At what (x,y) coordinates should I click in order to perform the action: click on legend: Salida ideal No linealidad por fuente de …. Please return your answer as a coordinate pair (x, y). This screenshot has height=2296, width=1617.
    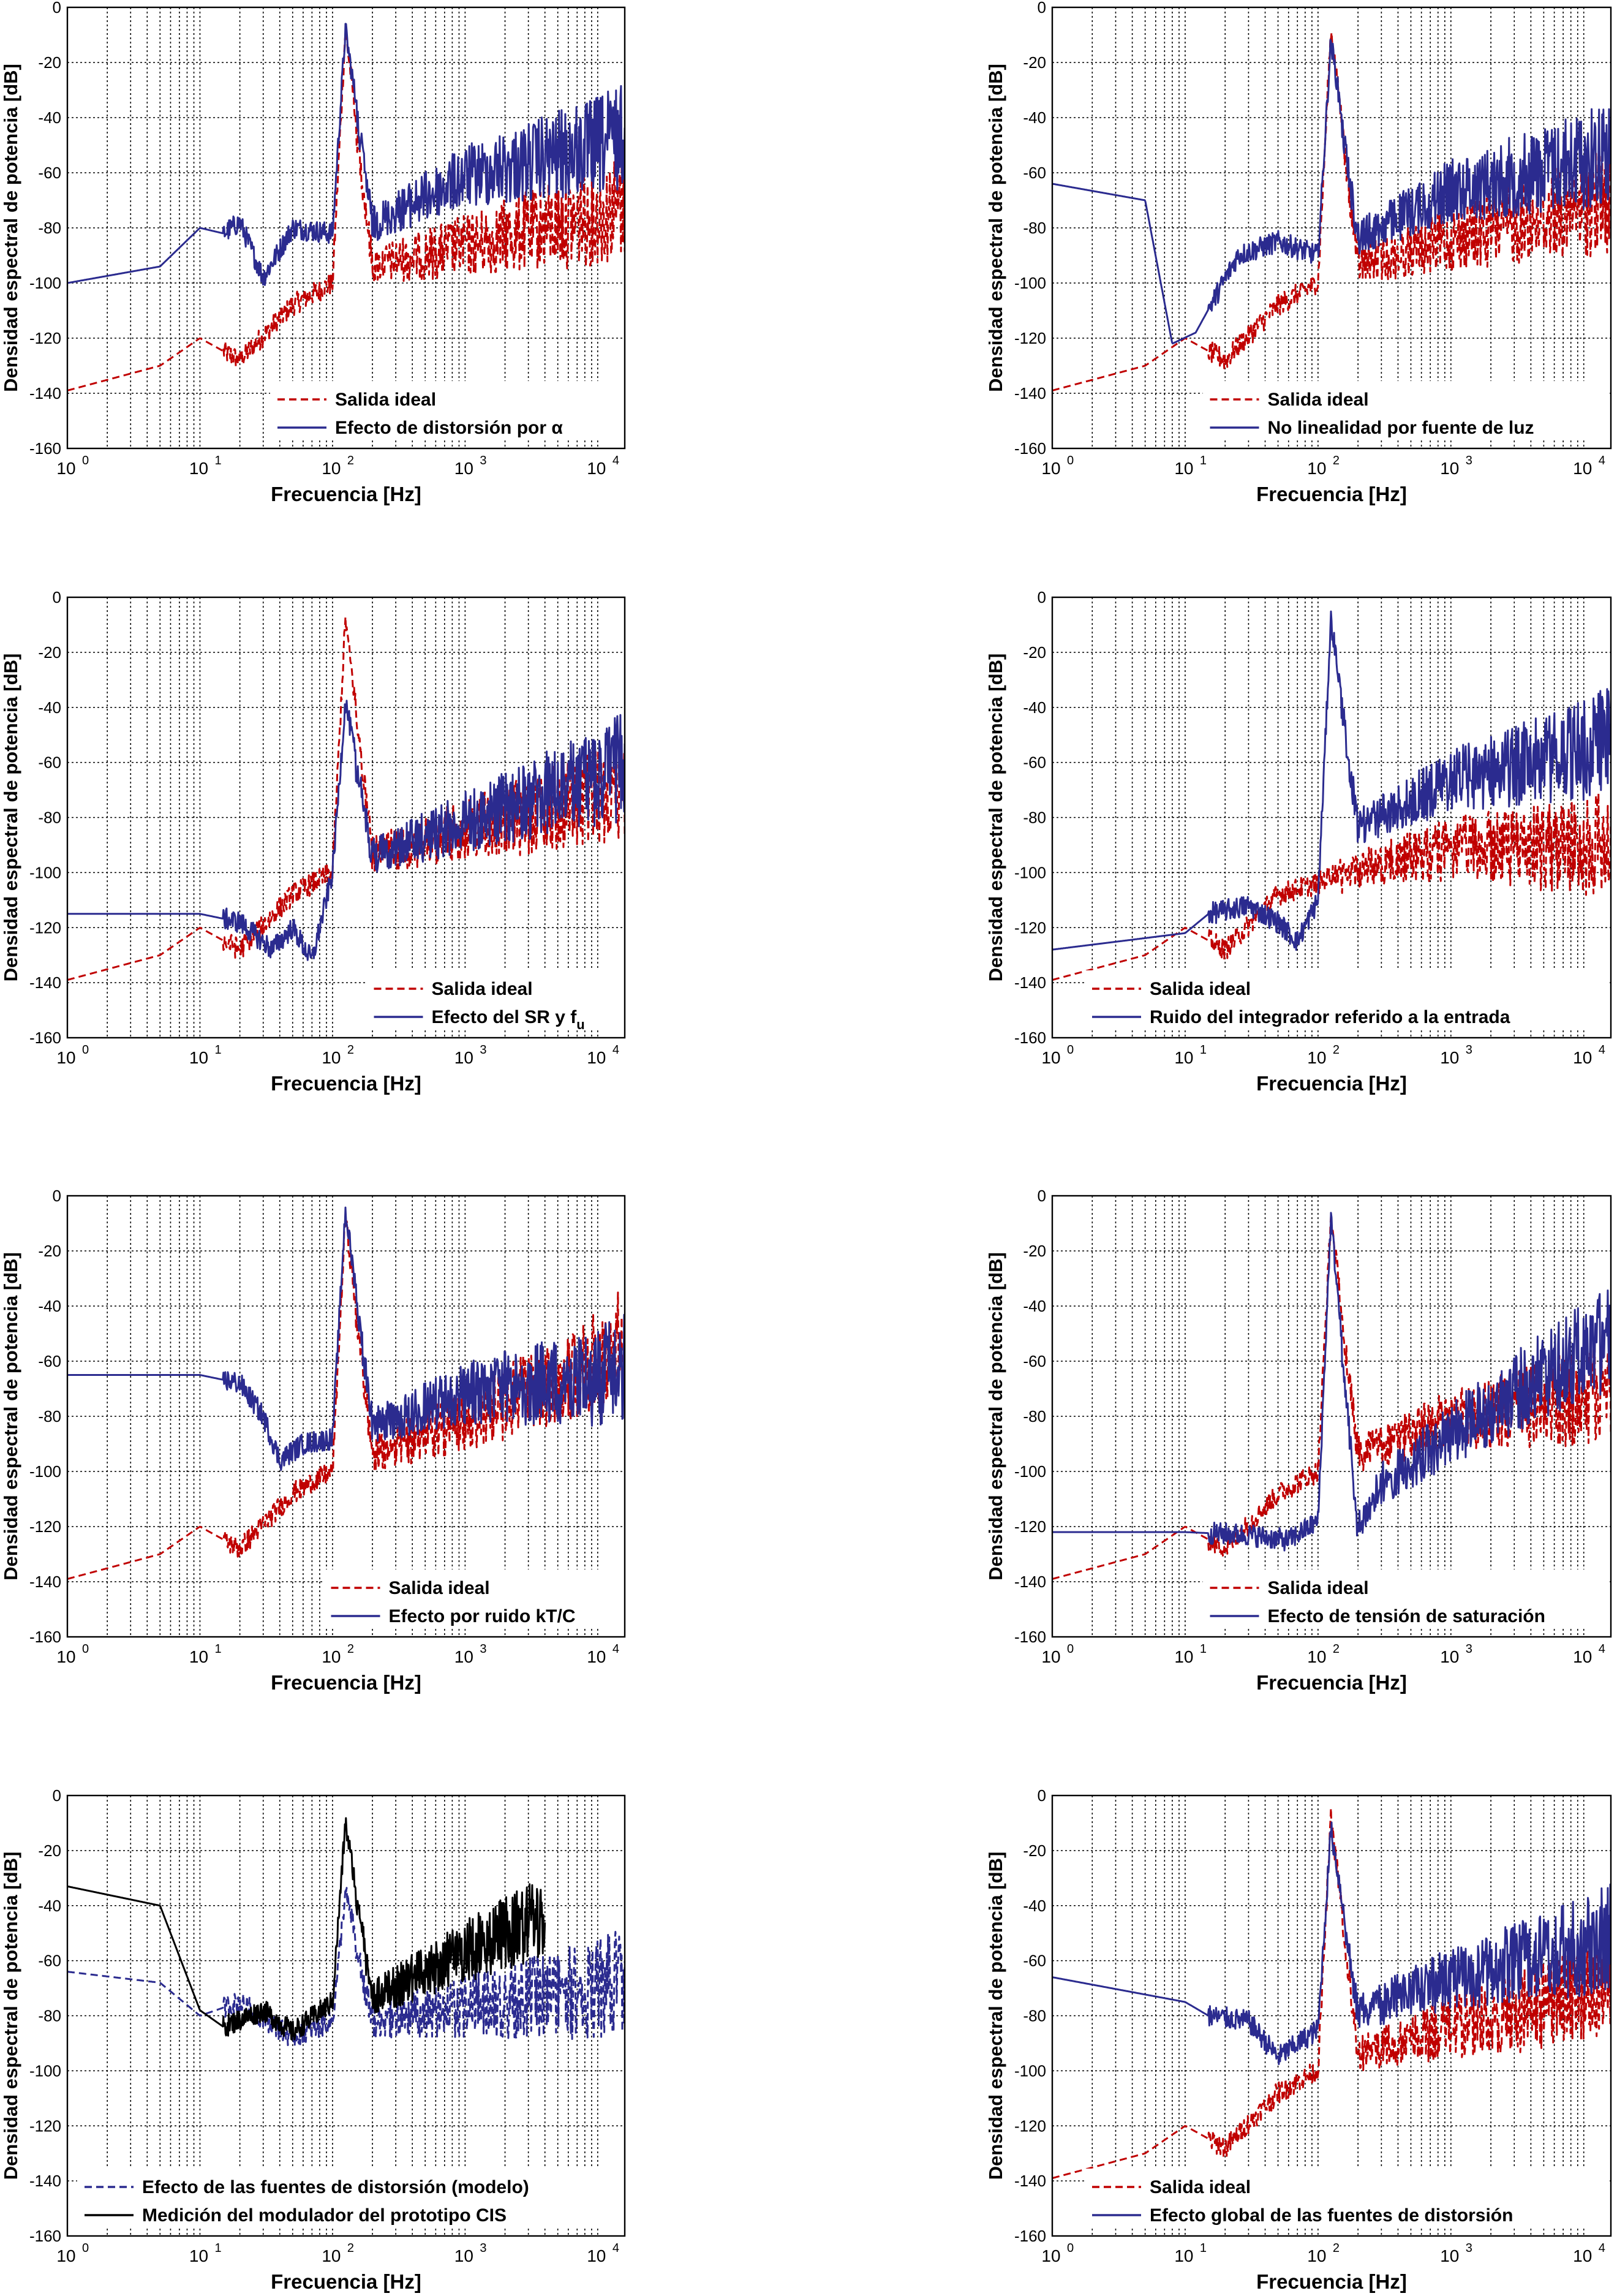
    Looking at the image, I should click on (1405, 410).